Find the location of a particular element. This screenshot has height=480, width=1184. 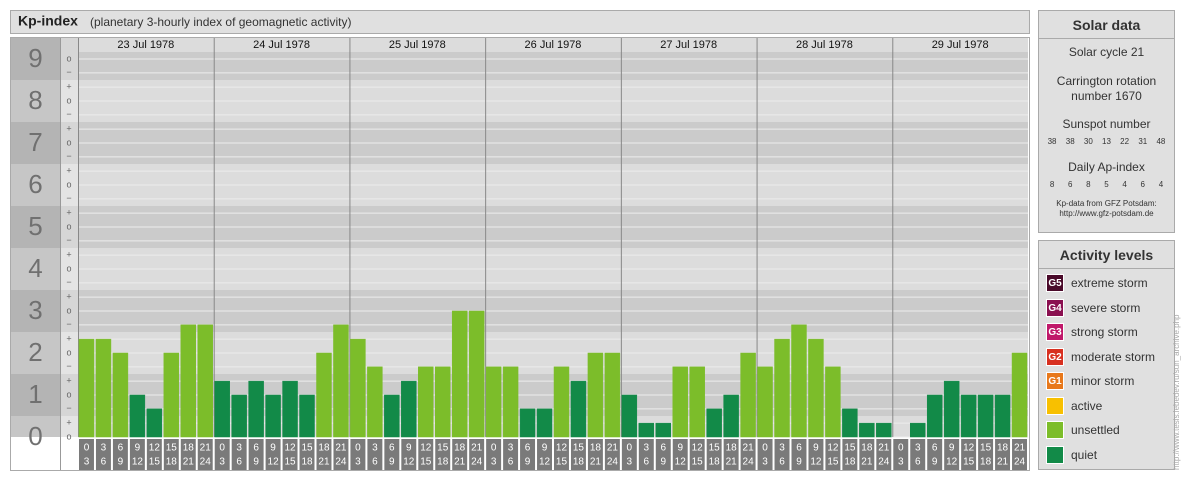

ap-value: 5 is located at coordinates (1106, 184).